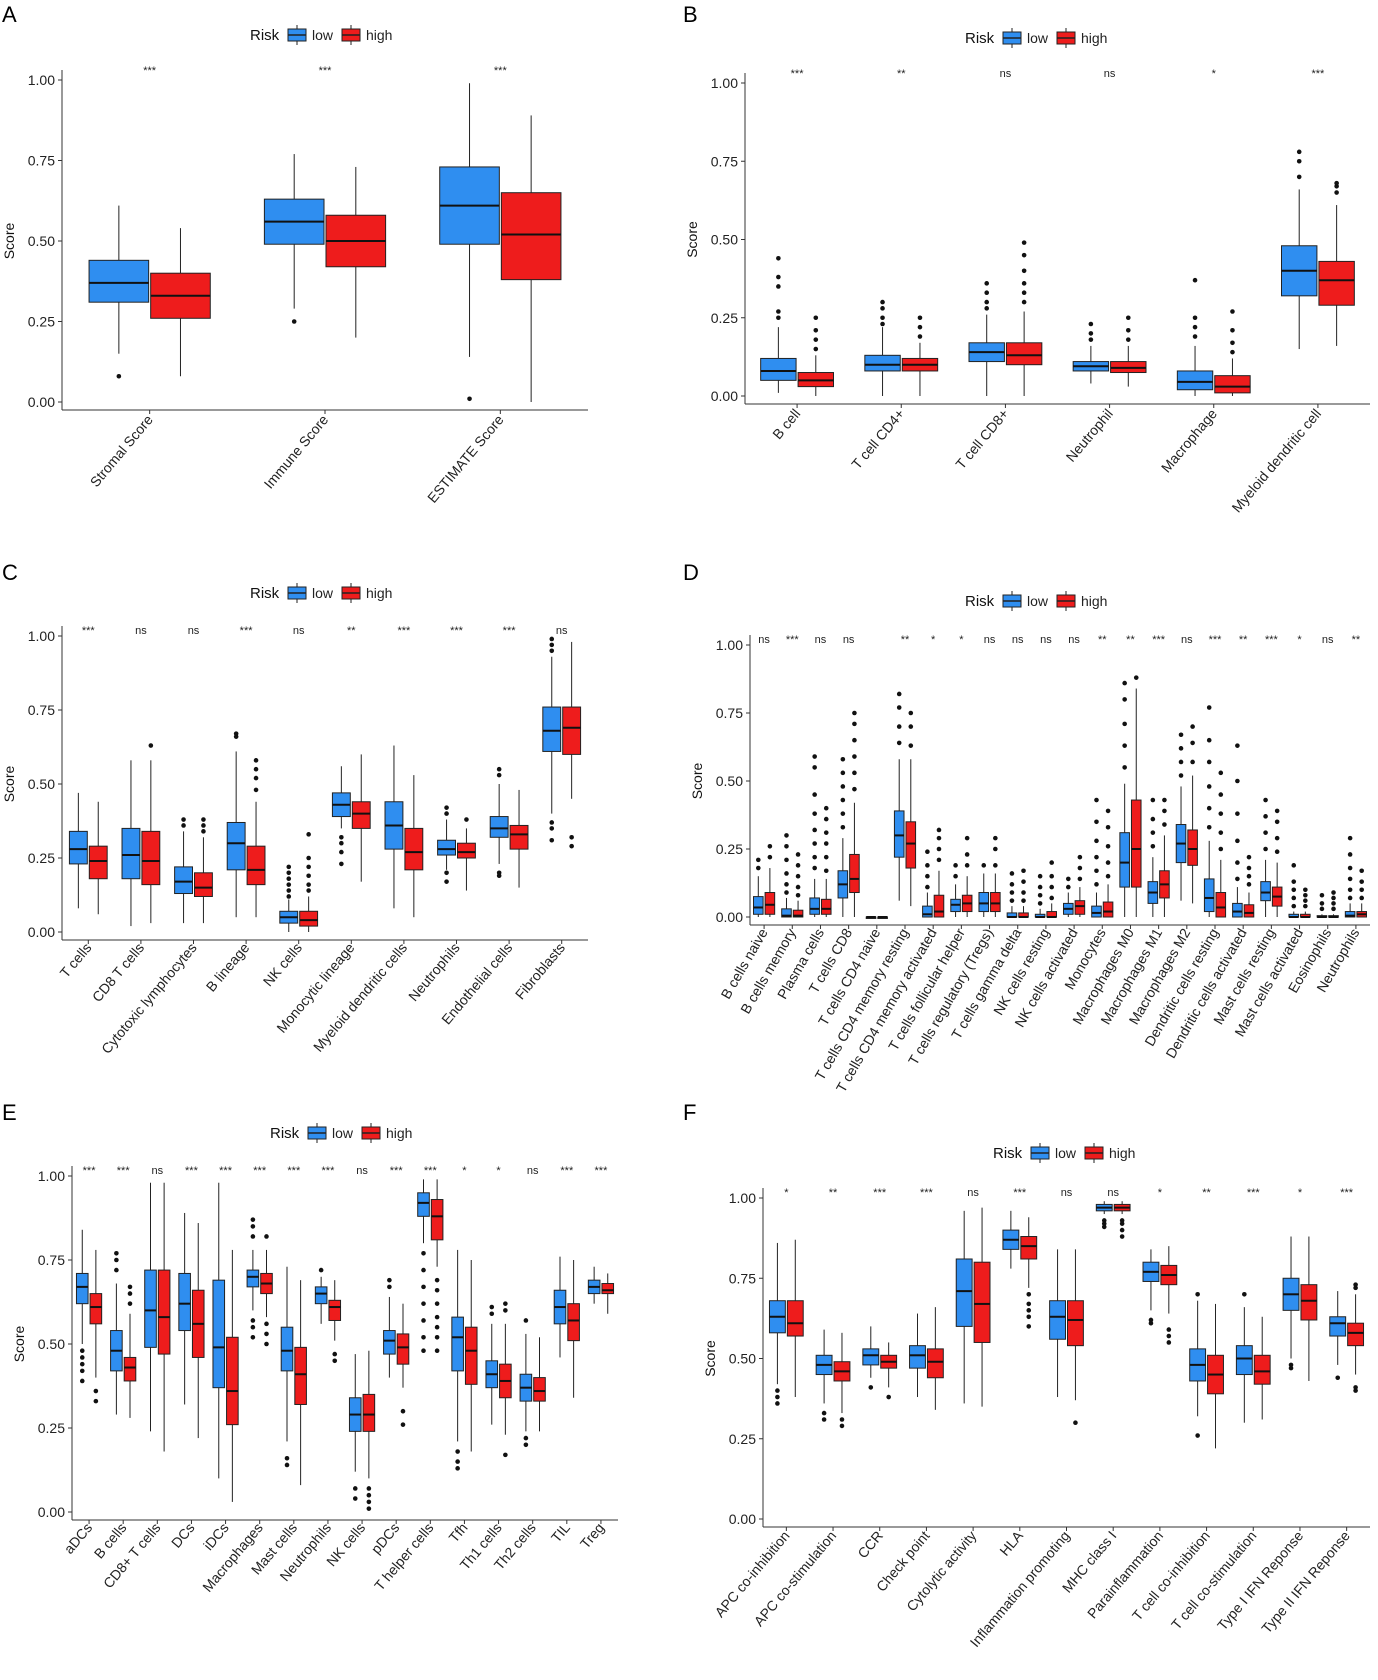  I want to click on x-tick-label: Myeloid dendritic cell, so click(1276, 461).